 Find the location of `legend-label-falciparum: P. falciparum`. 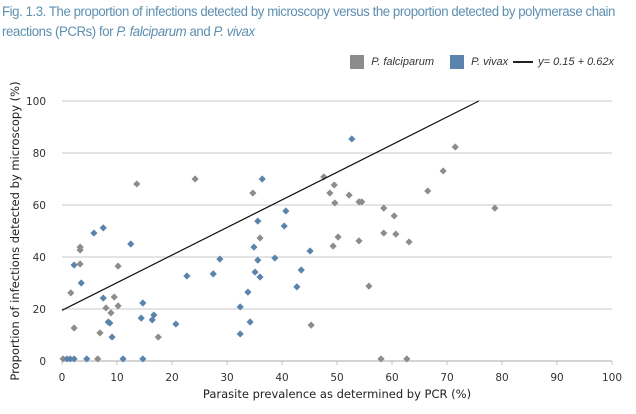

legend-label-falciparum: P. falciparum is located at coordinates (403, 62).